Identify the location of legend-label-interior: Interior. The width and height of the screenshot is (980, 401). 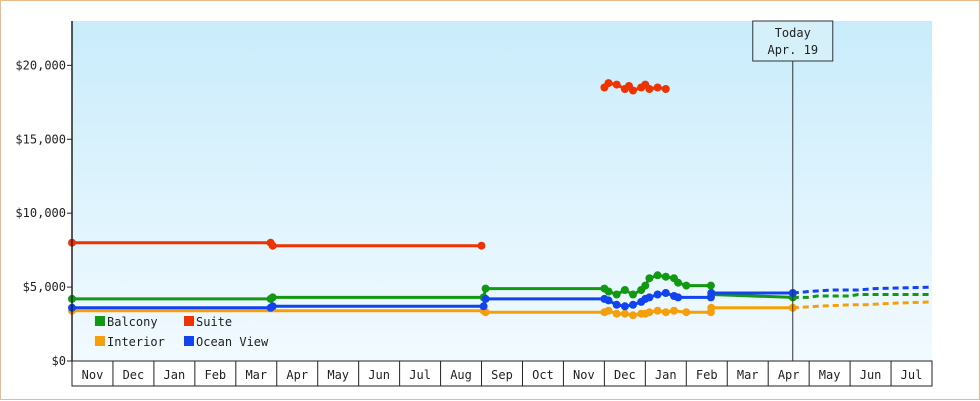
(136, 342).